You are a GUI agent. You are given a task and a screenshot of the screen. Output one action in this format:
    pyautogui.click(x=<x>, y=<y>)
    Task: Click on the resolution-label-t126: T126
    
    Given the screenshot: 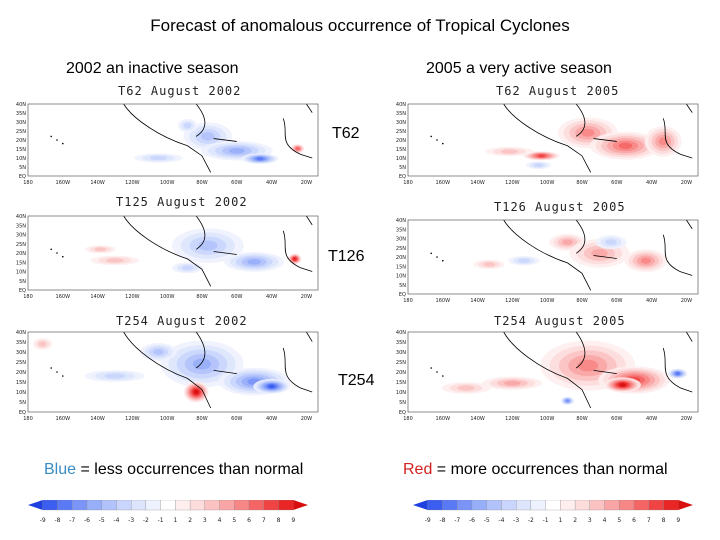 What is the action you would take?
    pyautogui.click(x=346, y=256)
    